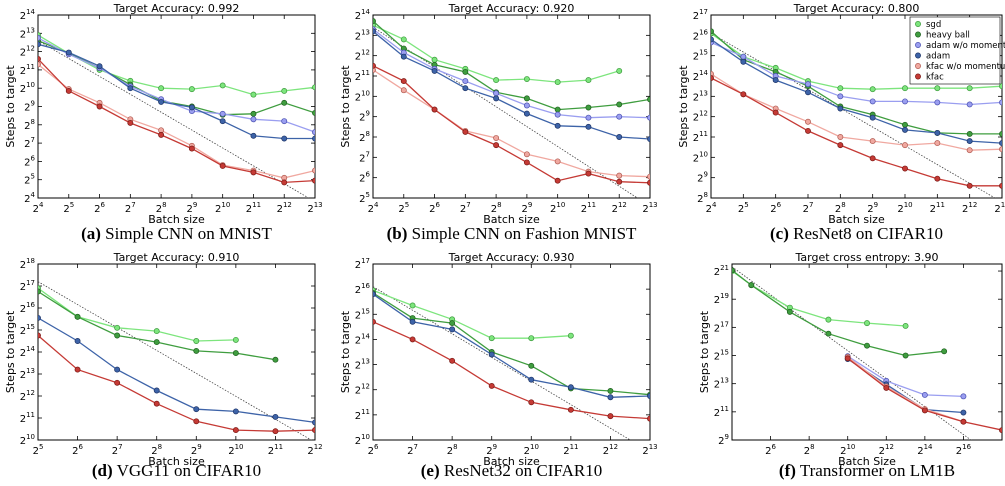  I want to click on y-tick-exponent: 7, so click(33, 140).